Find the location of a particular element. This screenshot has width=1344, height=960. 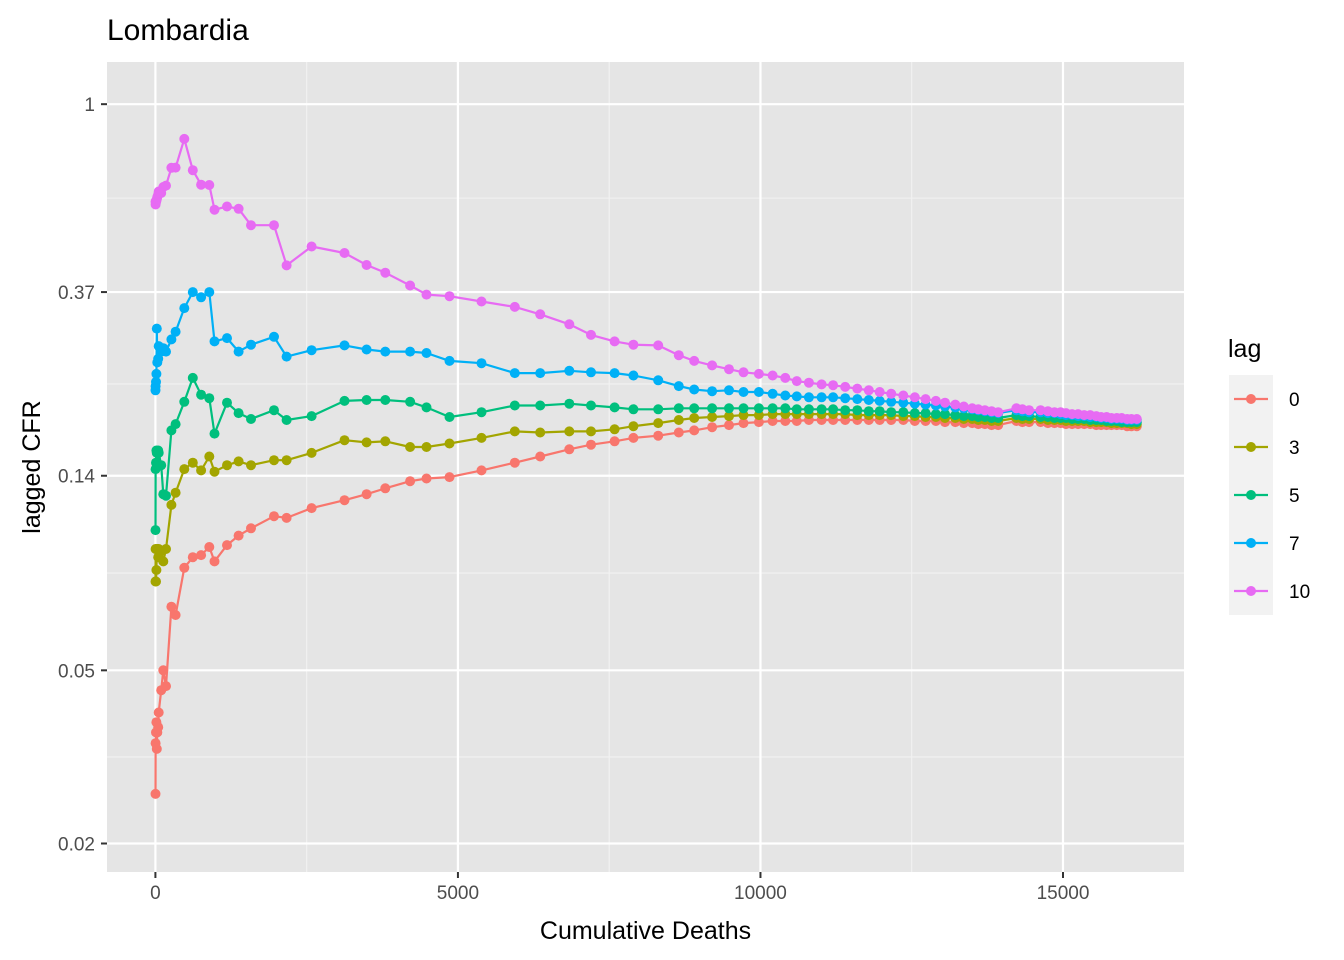

chart-title: Lombardia is located at coordinates (178, 30).